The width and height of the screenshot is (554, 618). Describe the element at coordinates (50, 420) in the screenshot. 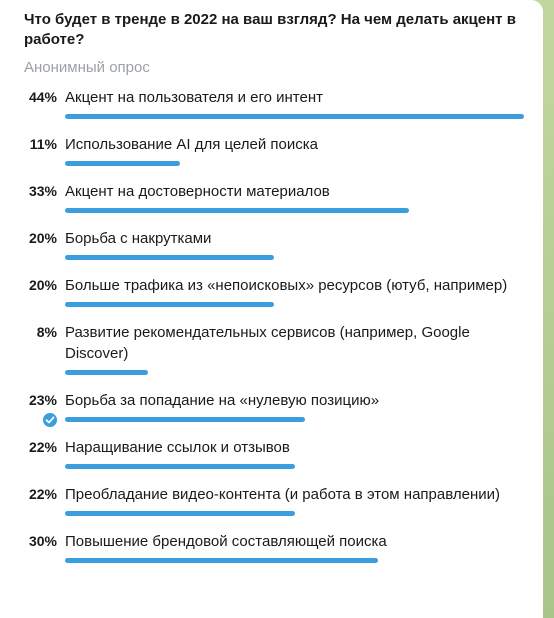

I see `voted-check-icon` at that location.